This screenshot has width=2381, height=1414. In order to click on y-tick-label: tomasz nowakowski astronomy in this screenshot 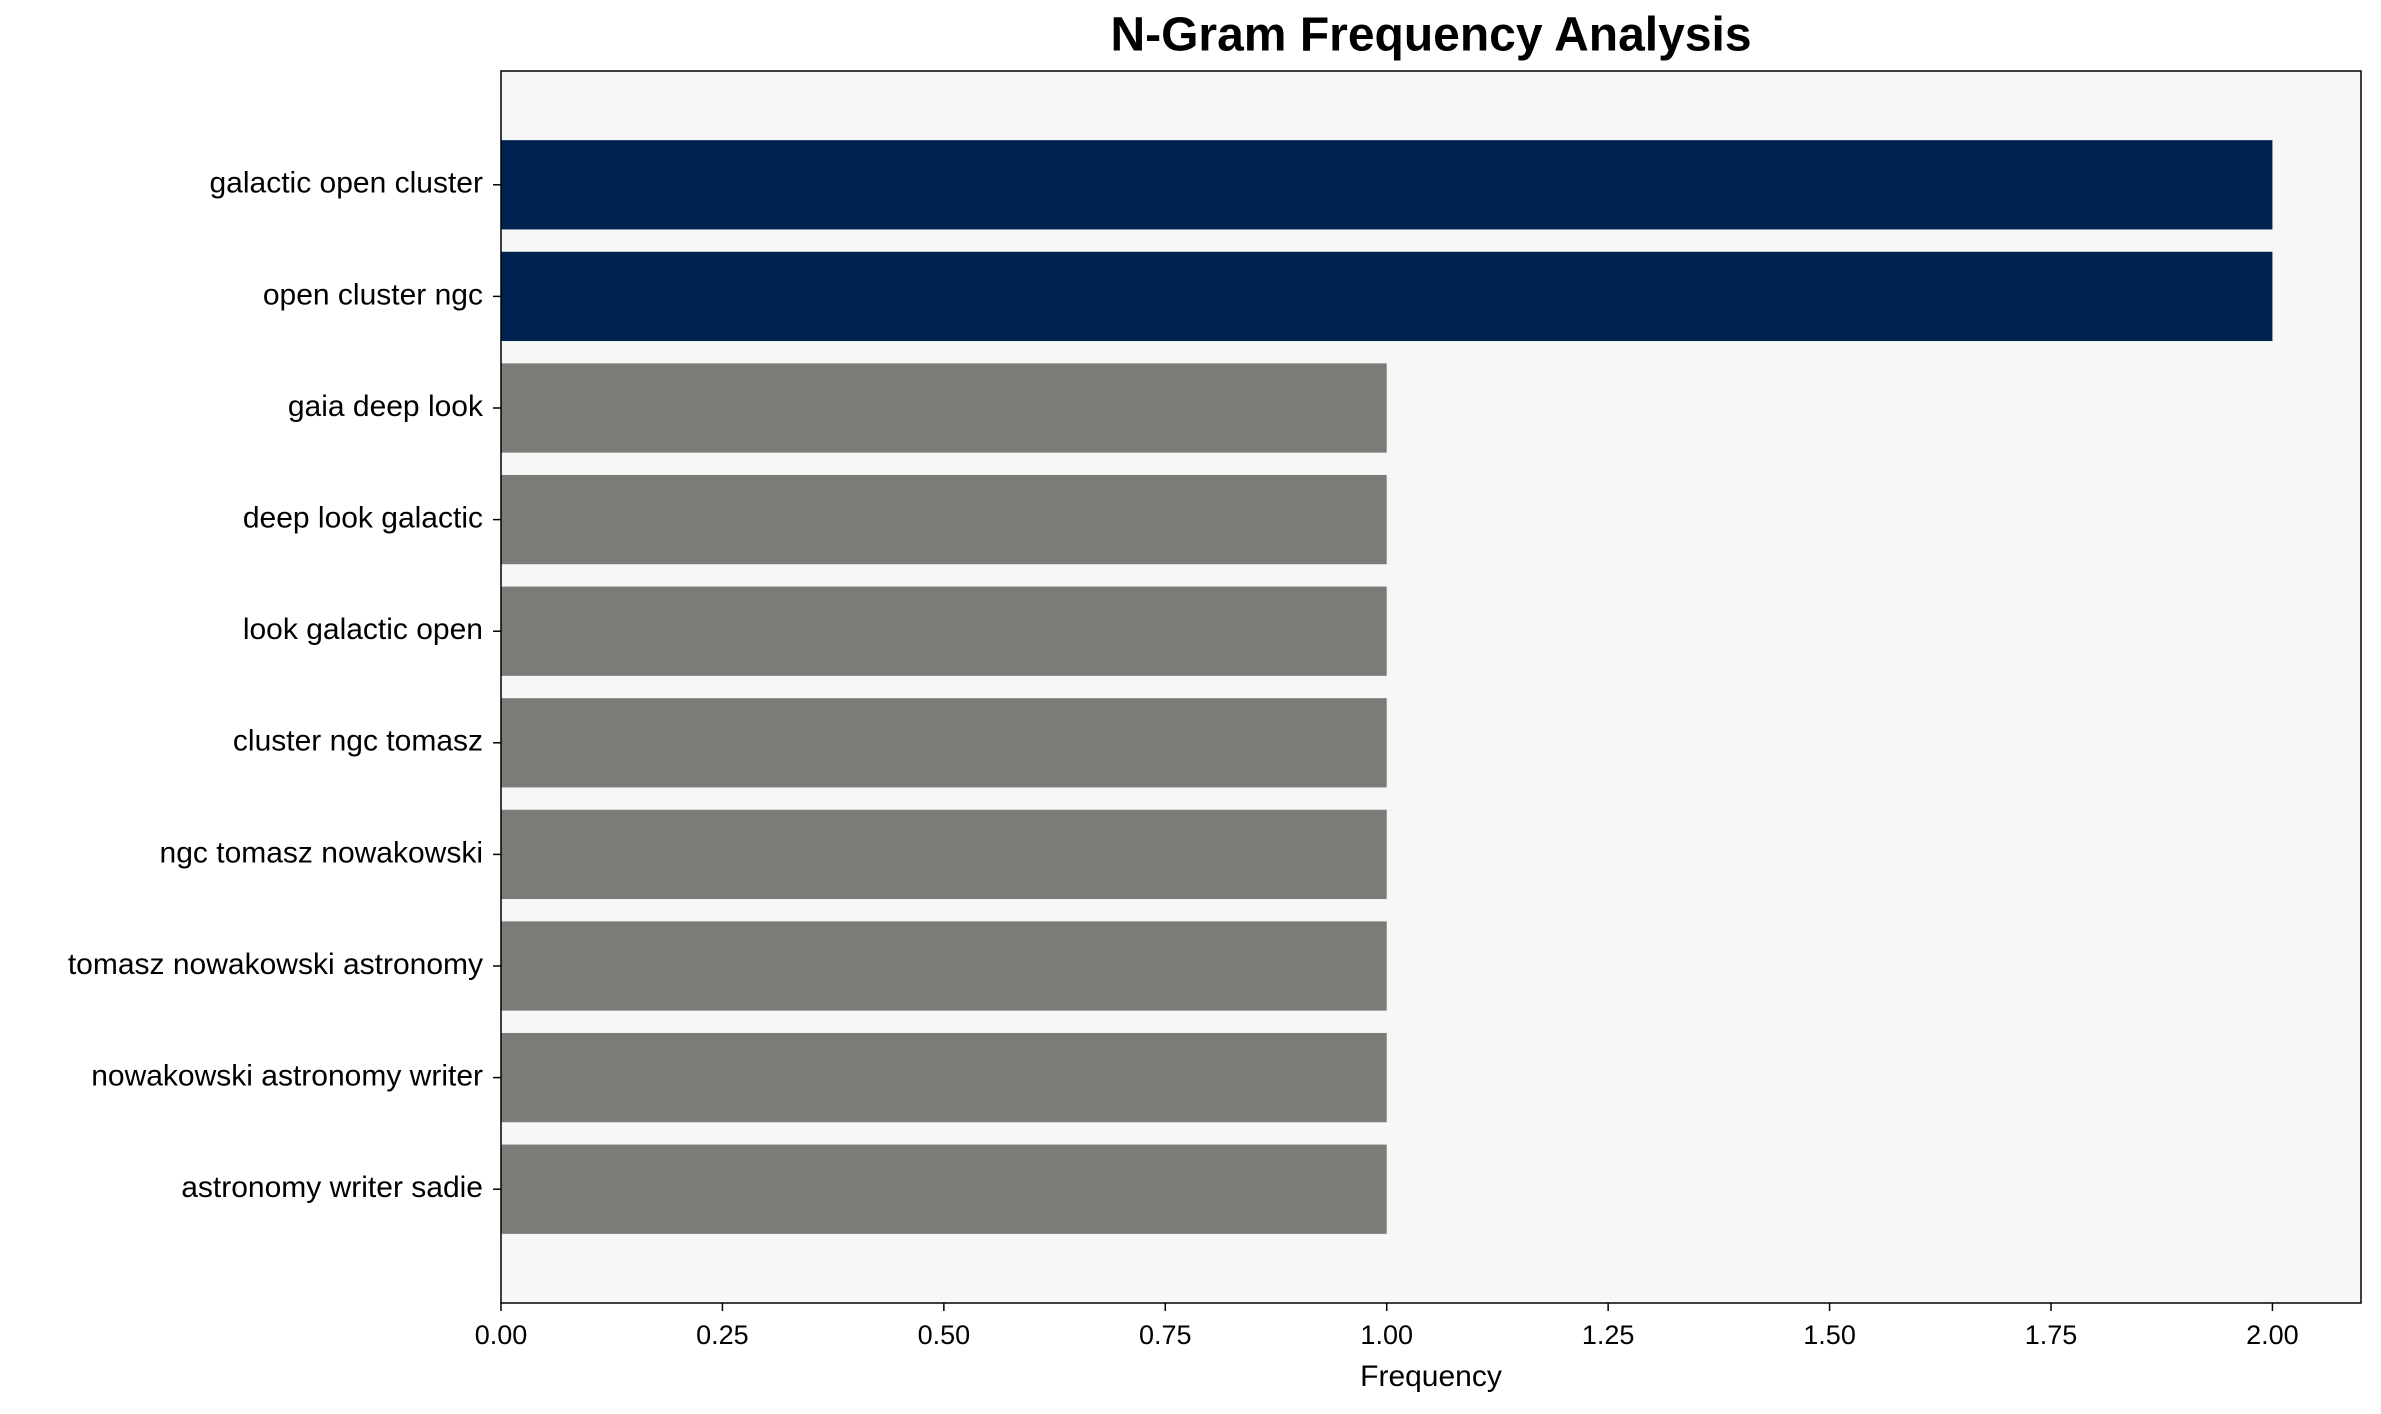, I will do `click(275, 964)`.